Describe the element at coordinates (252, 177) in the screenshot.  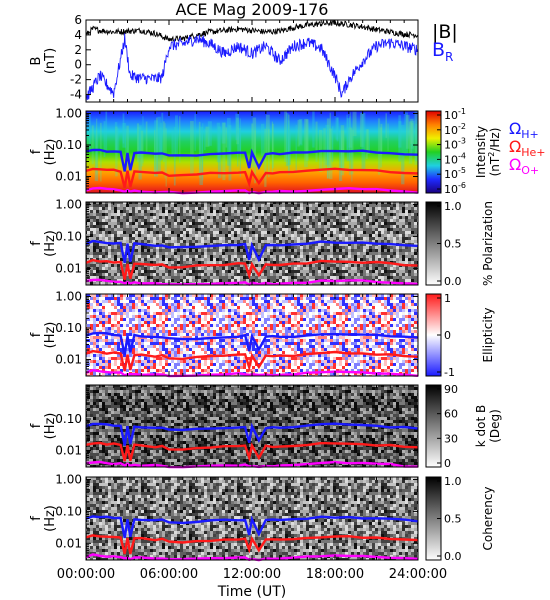
I see `gyrofrequency-line-Heplus` at that location.